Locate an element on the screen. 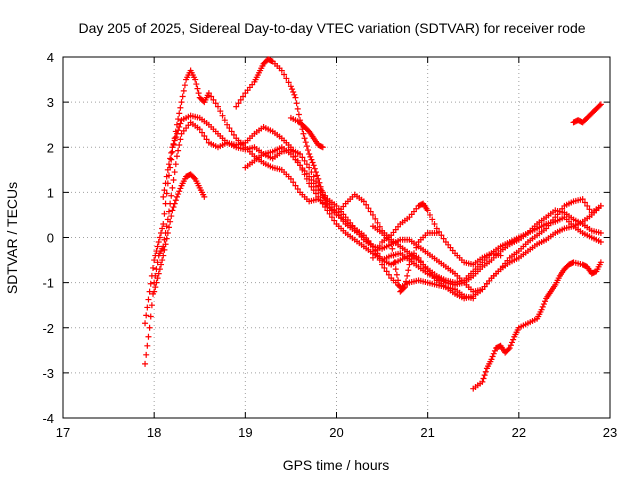 The height and width of the screenshot is (480, 640). y-tick-label: 3 is located at coordinates (50, 102).